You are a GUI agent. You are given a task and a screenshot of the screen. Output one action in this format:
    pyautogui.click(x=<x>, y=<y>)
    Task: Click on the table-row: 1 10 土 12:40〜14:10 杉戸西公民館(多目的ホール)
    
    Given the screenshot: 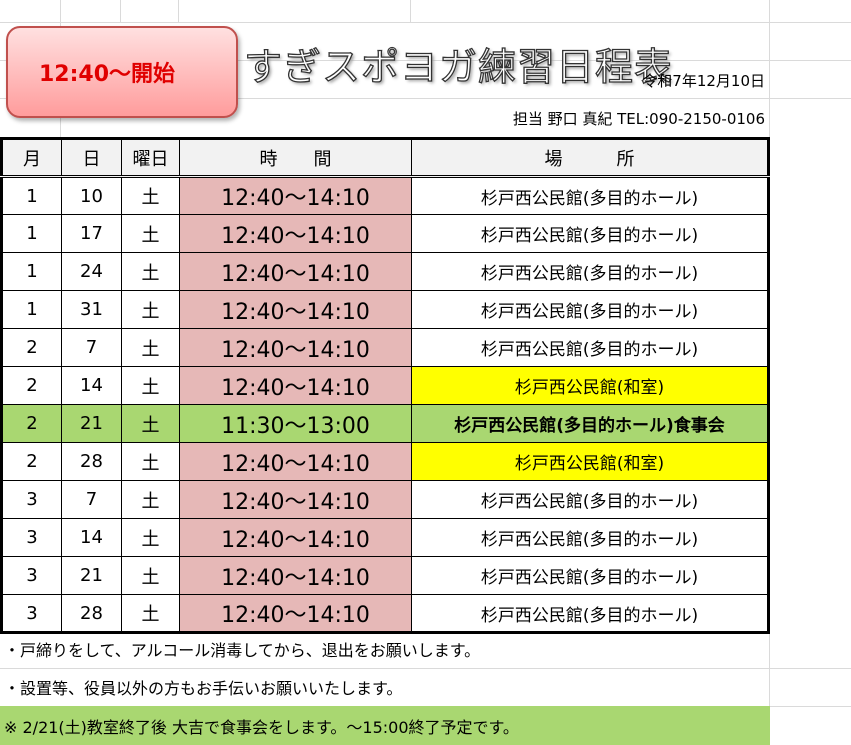 What is the action you would take?
    pyautogui.click(x=385, y=195)
    